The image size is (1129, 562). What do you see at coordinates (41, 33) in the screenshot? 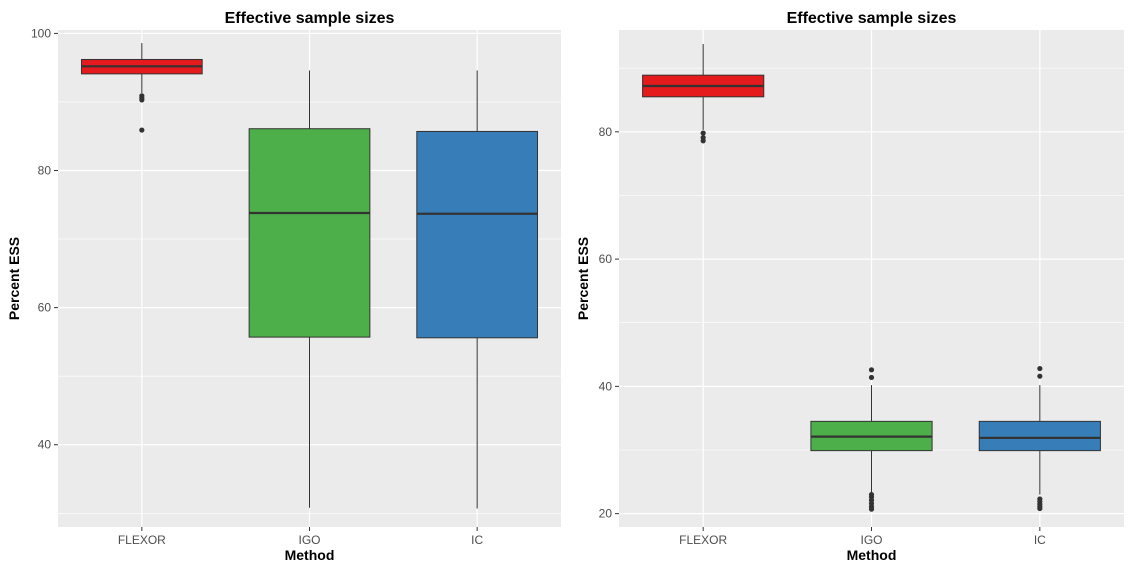
I see `y-tick-label: 100` at bounding box center [41, 33].